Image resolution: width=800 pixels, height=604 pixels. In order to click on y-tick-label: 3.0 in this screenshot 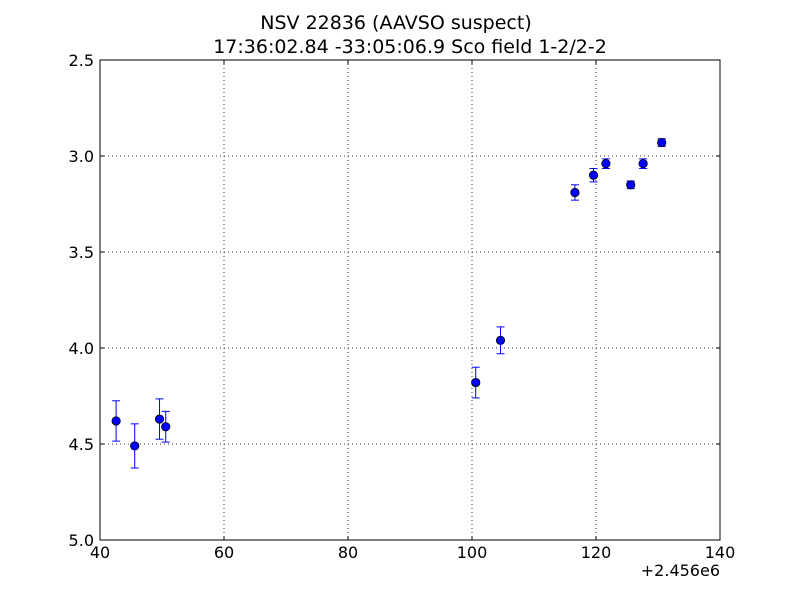, I will do `click(81, 156)`.